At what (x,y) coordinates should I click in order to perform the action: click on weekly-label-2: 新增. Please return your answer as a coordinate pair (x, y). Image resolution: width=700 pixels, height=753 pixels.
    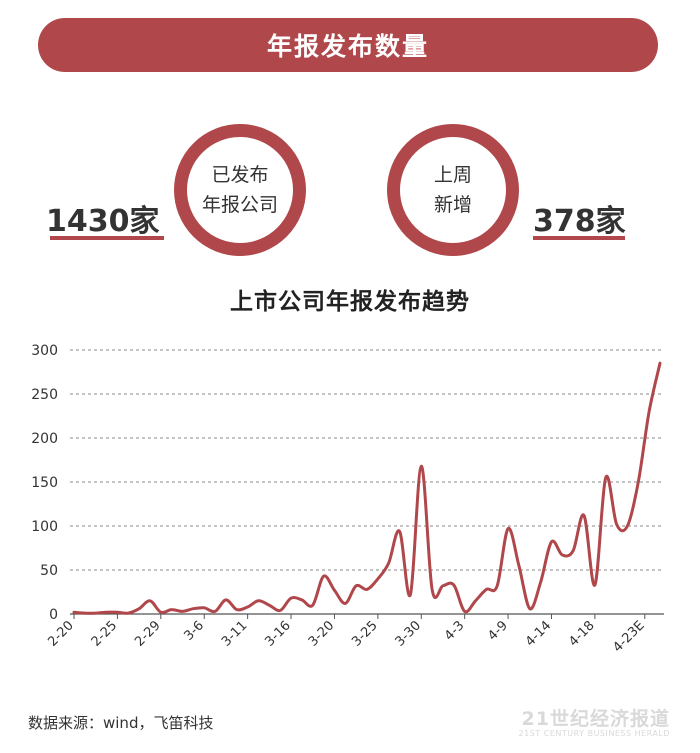
    Looking at the image, I should click on (452, 205).